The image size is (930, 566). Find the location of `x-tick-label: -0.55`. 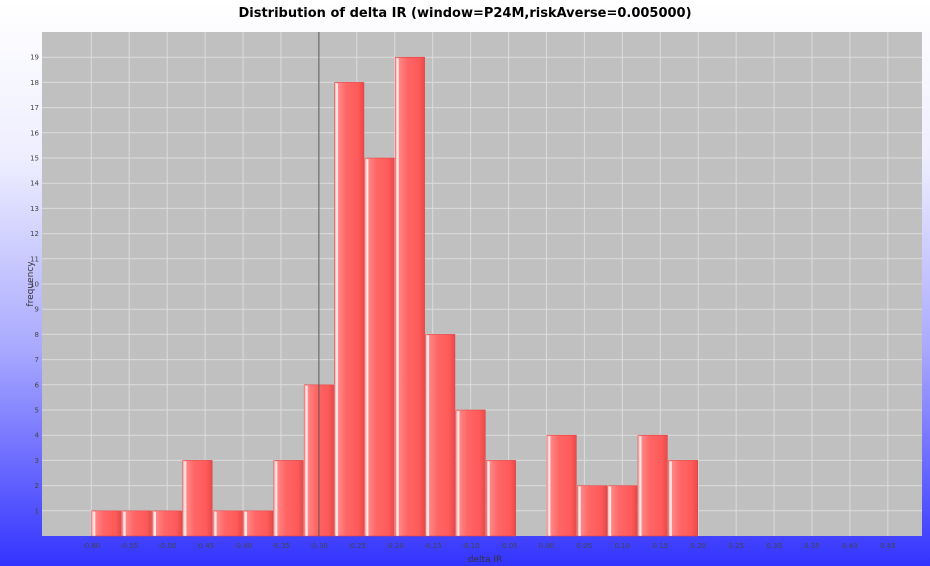

x-tick-label: -0.55 is located at coordinates (129, 546).